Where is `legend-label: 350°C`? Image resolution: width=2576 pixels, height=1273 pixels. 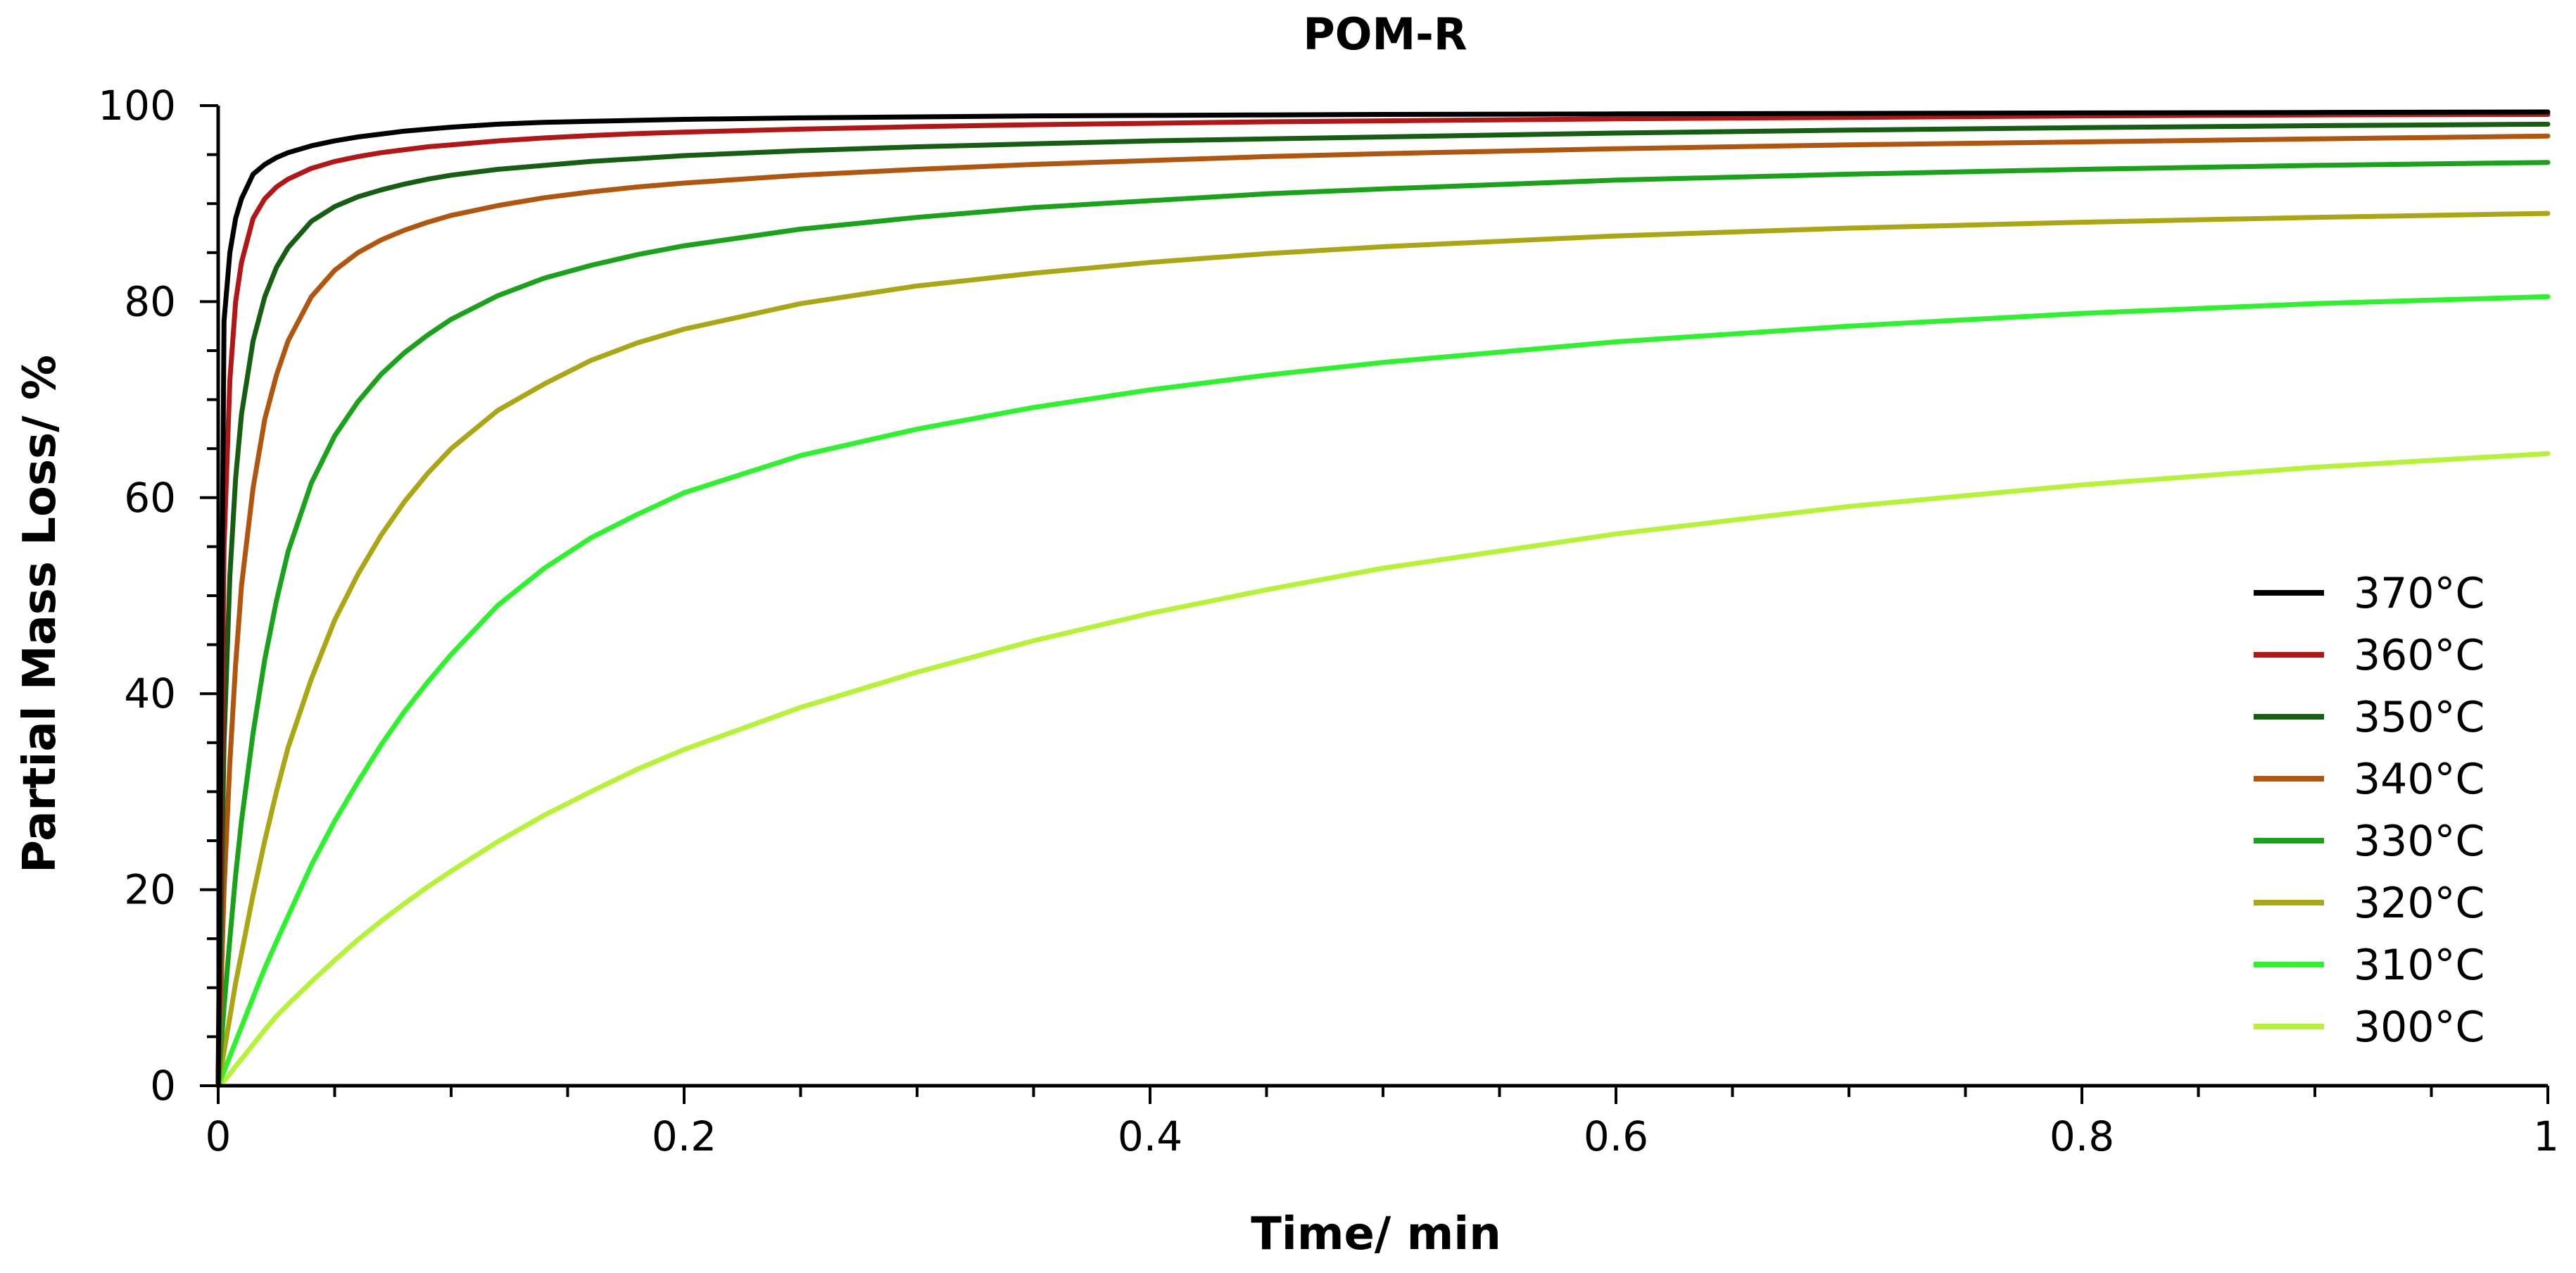 legend-label: 350°C is located at coordinates (2419, 717).